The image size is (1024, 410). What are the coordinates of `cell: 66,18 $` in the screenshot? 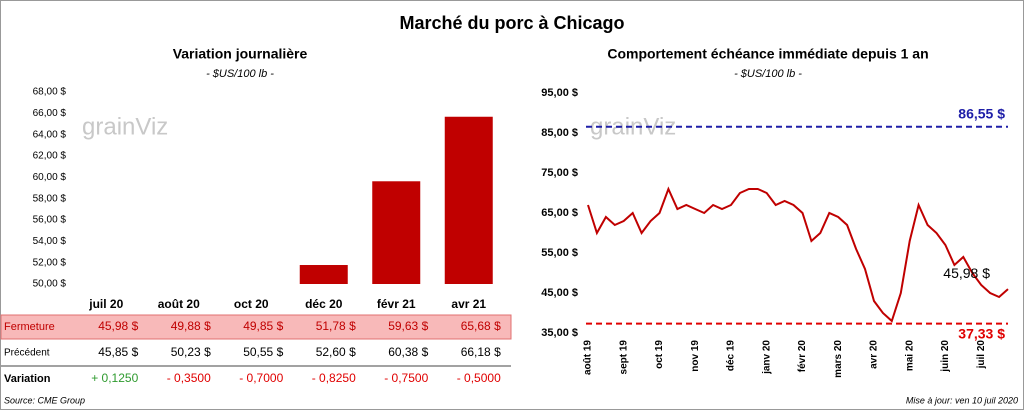 It's located at (481, 352).